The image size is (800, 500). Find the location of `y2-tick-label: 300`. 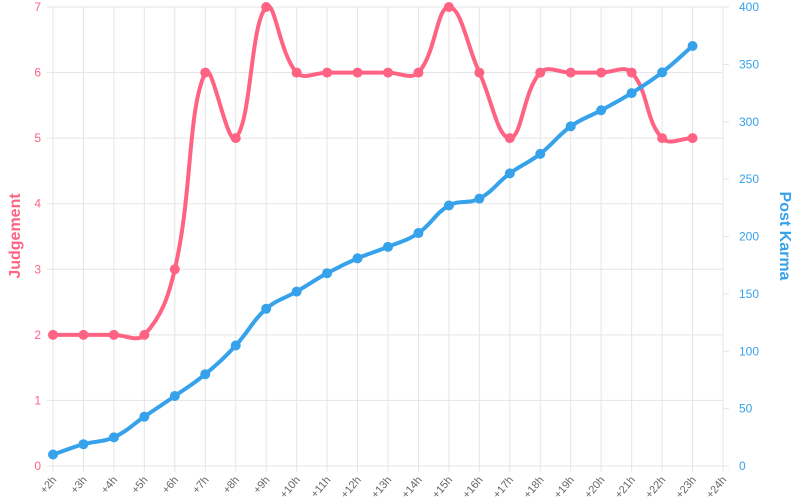

y2-tick-label: 300 is located at coordinates (749, 122).